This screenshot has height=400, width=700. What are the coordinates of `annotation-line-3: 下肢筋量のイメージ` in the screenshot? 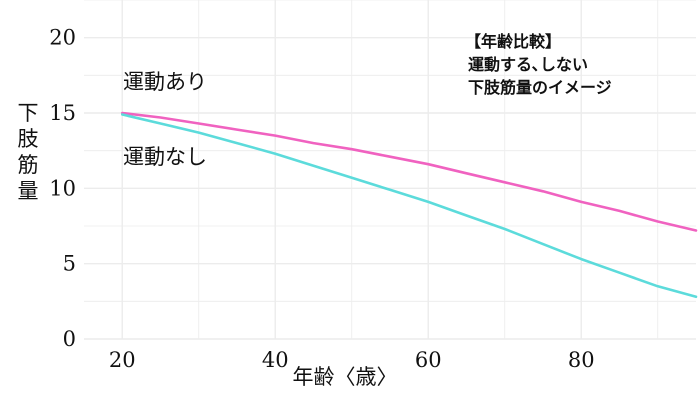 It's located at (540, 87).